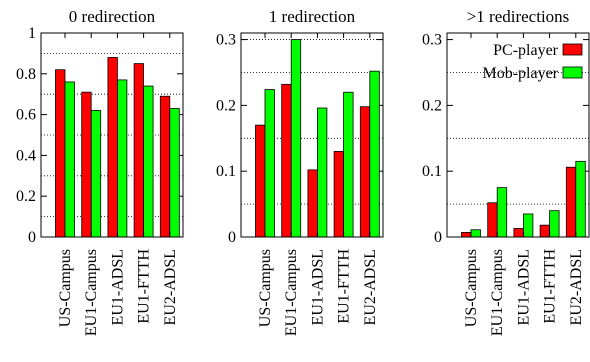  Describe the element at coordinates (26, 115) in the screenshot. I see `y-tick-label: 0.6` at that location.